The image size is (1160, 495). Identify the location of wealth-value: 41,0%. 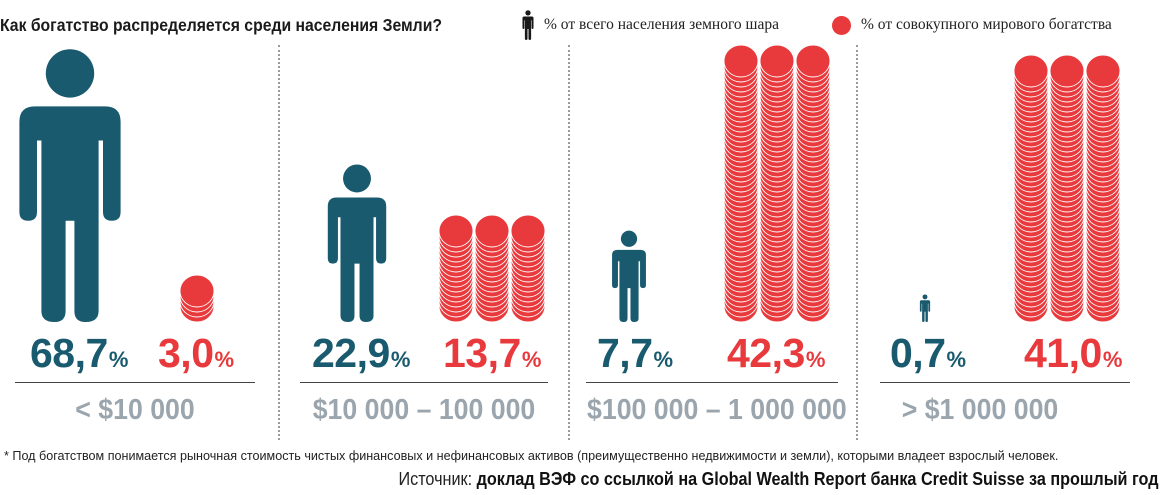
(1073, 353).